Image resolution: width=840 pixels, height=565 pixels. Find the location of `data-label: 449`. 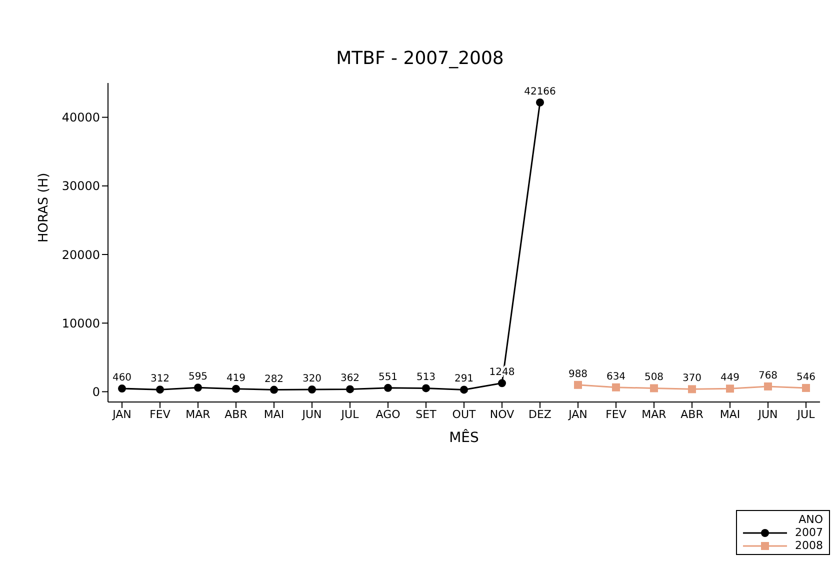

data-label: 449 is located at coordinates (730, 378).